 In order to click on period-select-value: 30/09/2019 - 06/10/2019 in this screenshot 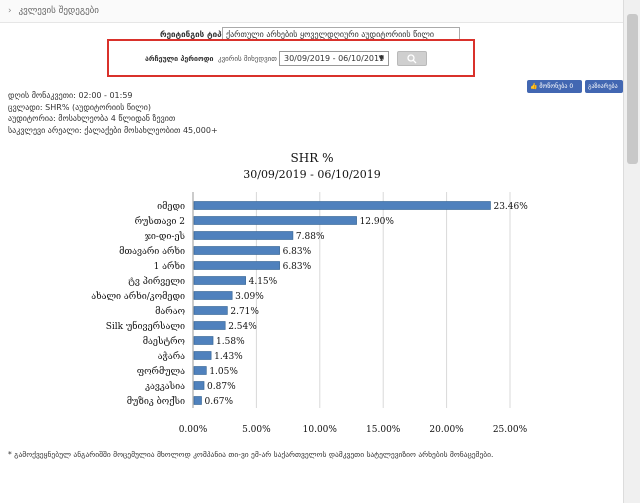, I will do `click(334, 58)`.